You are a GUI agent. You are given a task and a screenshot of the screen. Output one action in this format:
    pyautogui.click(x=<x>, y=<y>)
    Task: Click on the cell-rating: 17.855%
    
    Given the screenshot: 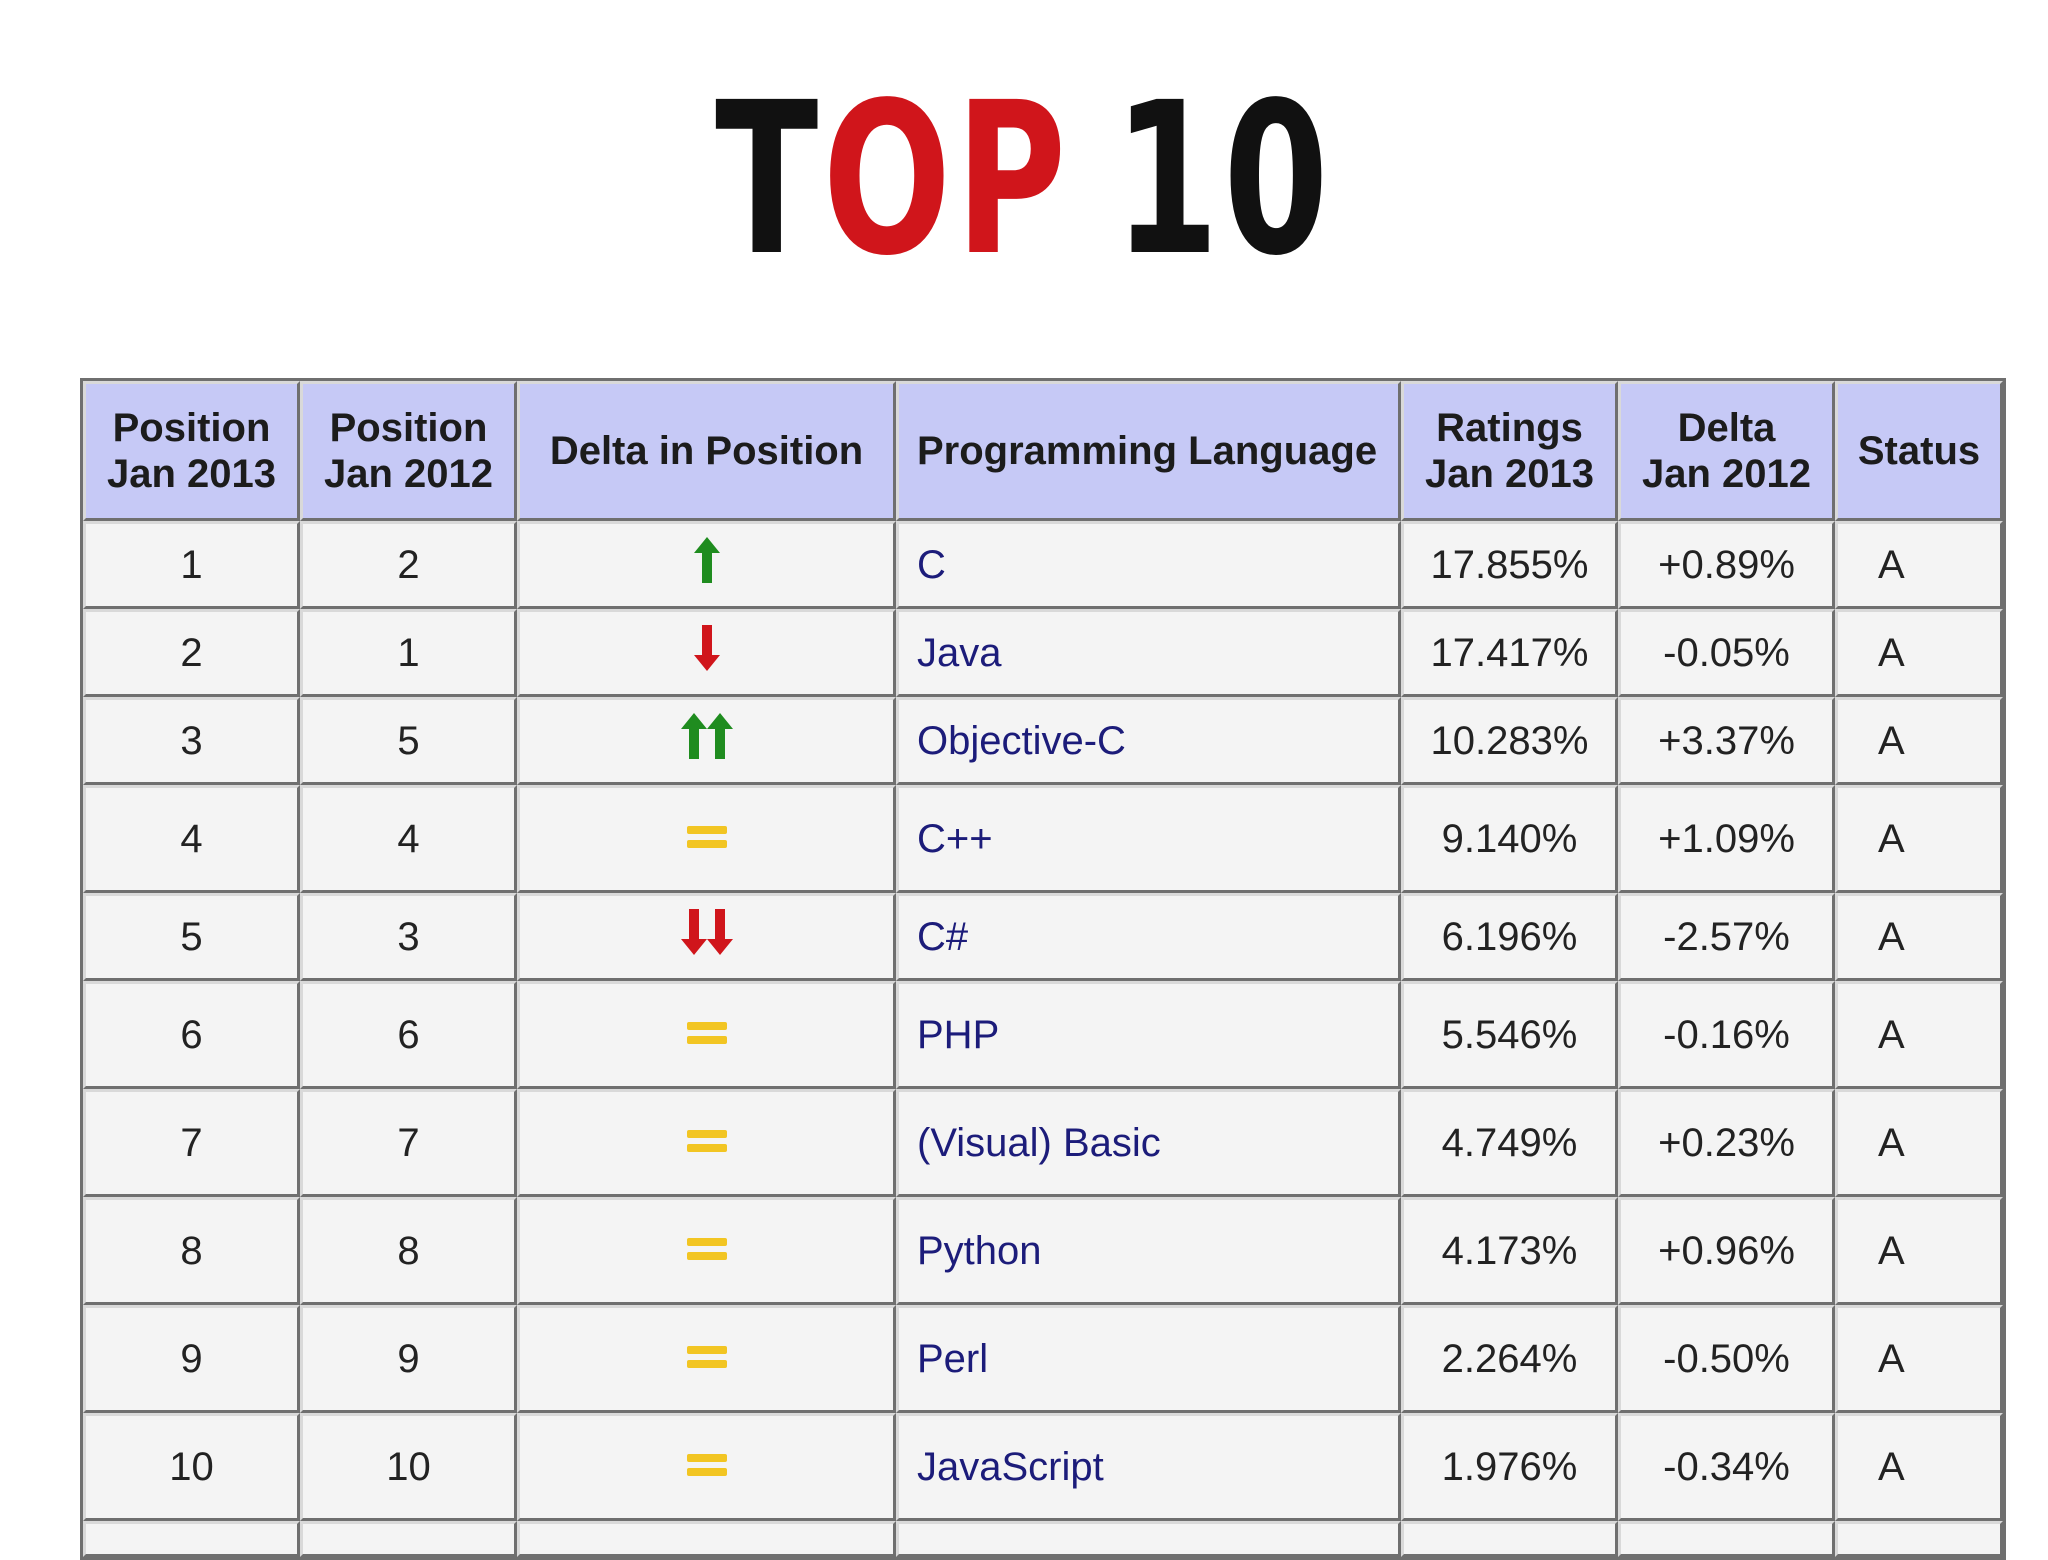 What is the action you would take?
    pyautogui.click(x=1509, y=565)
    